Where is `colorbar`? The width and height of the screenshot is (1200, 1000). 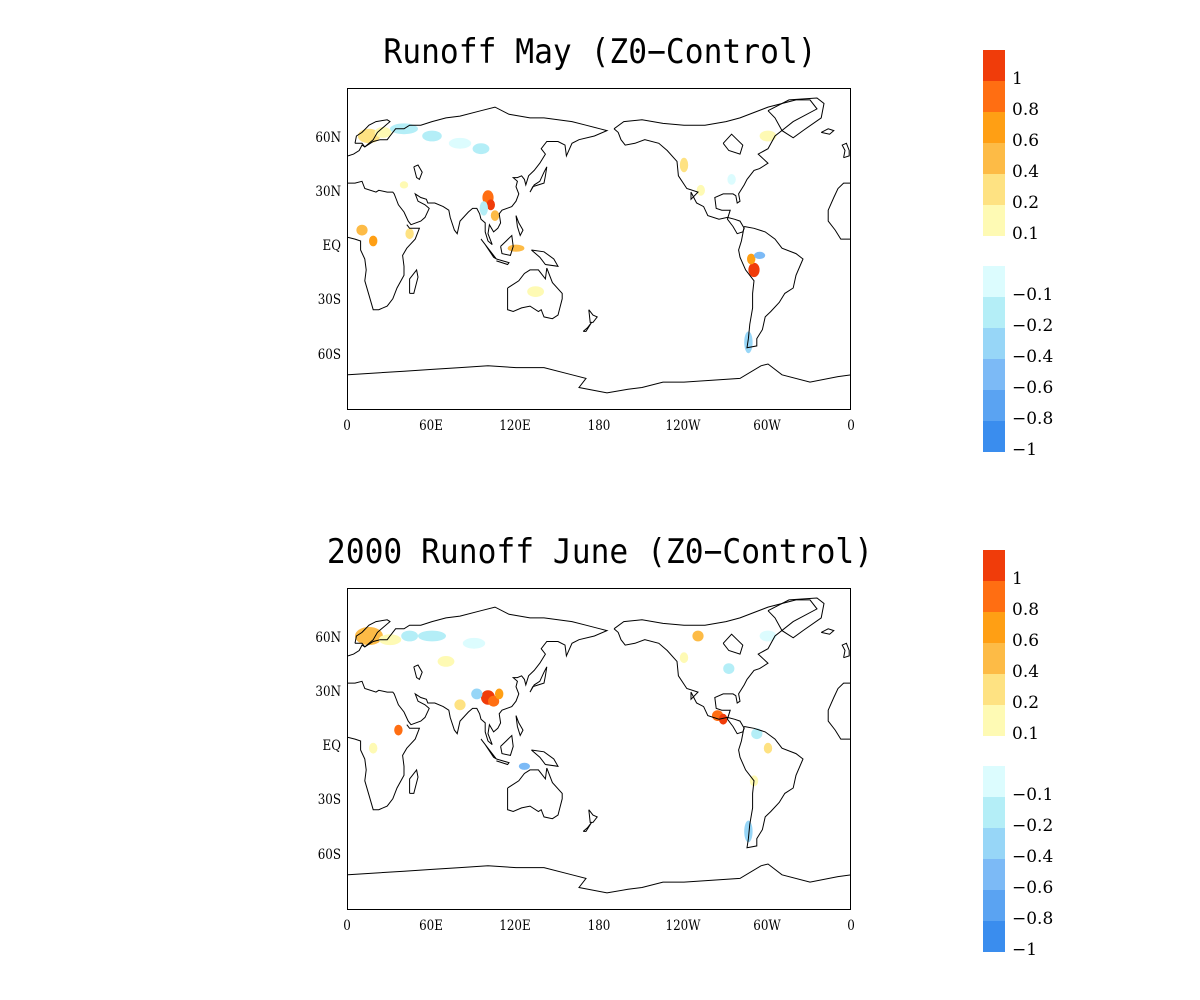 colorbar is located at coordinates (994, 751).